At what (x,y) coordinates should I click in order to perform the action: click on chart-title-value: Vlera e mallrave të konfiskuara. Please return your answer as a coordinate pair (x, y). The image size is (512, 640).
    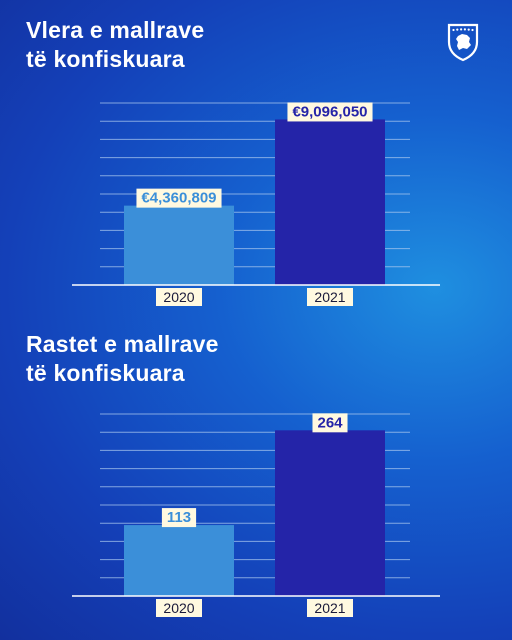
    Looking at the image, I should click on (115, 45).